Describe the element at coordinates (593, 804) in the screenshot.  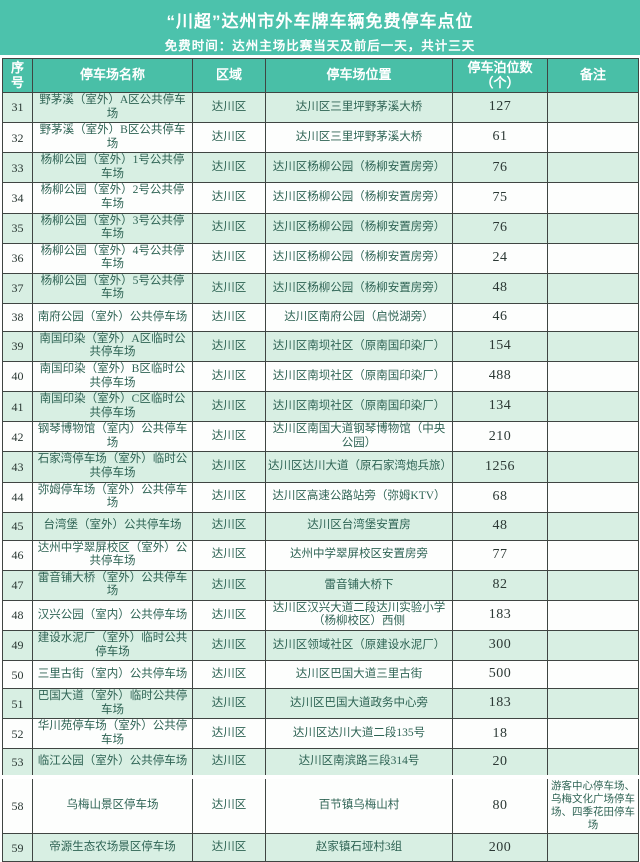
I see `cell-remark: 游客中心停车场、乌梅文化广场停车场、四季花田停车场` at that location.